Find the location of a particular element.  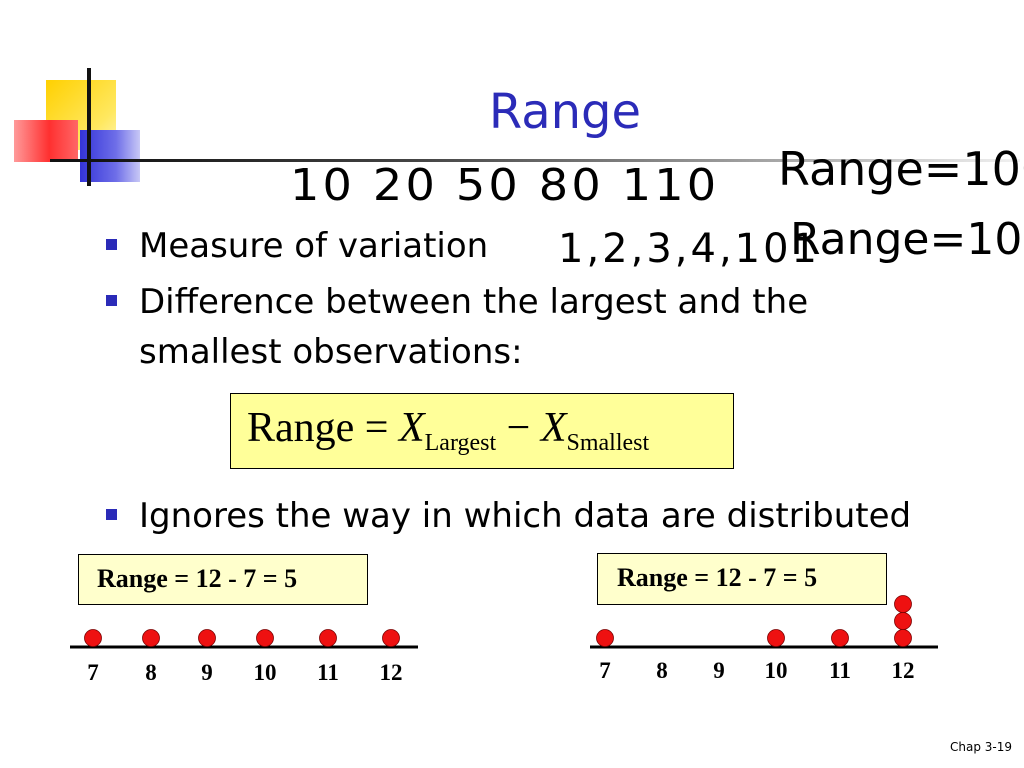

logo-red-square is located at coordinates (46, 141).